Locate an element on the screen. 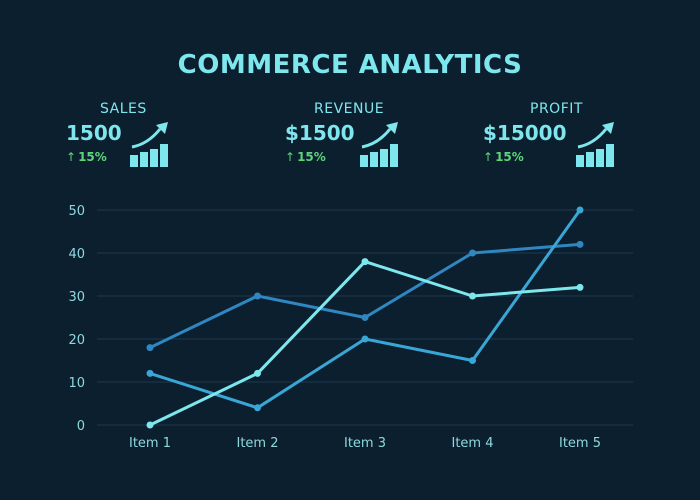 Image resolution: width=700 pixels, height=500 pixels. kpi-label: SALES is located at coordinates (123, 109).